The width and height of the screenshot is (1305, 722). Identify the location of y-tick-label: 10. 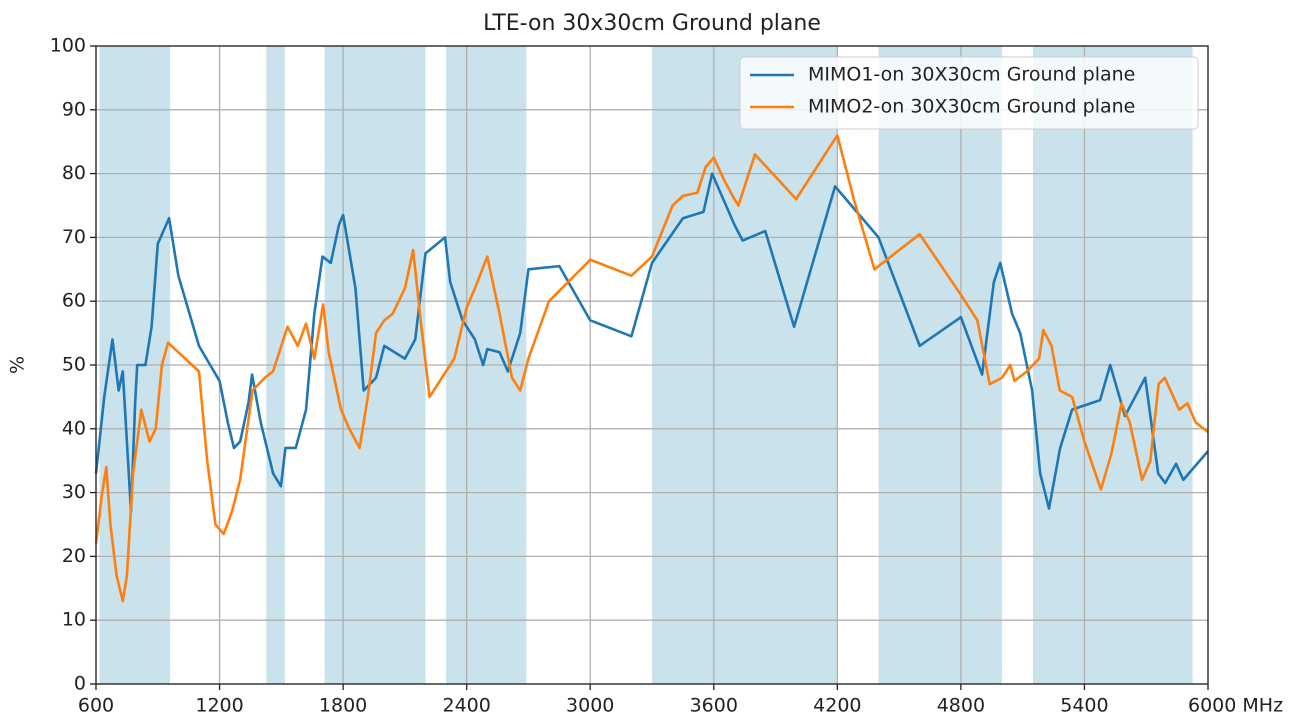
(74, 620).